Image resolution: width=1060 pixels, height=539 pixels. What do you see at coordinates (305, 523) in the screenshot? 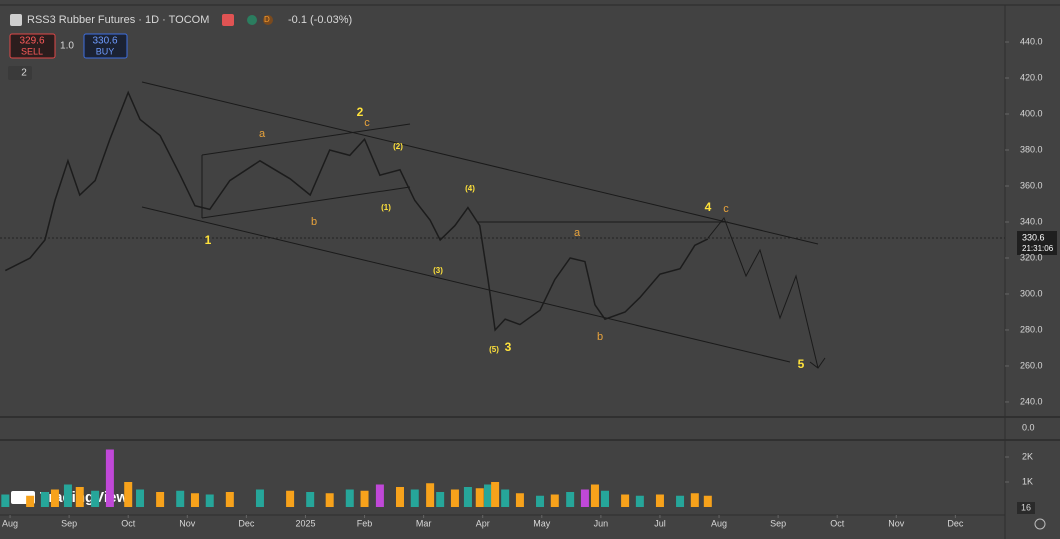
I see `x-tick-label: 2025` at bounding box center [305, 523].